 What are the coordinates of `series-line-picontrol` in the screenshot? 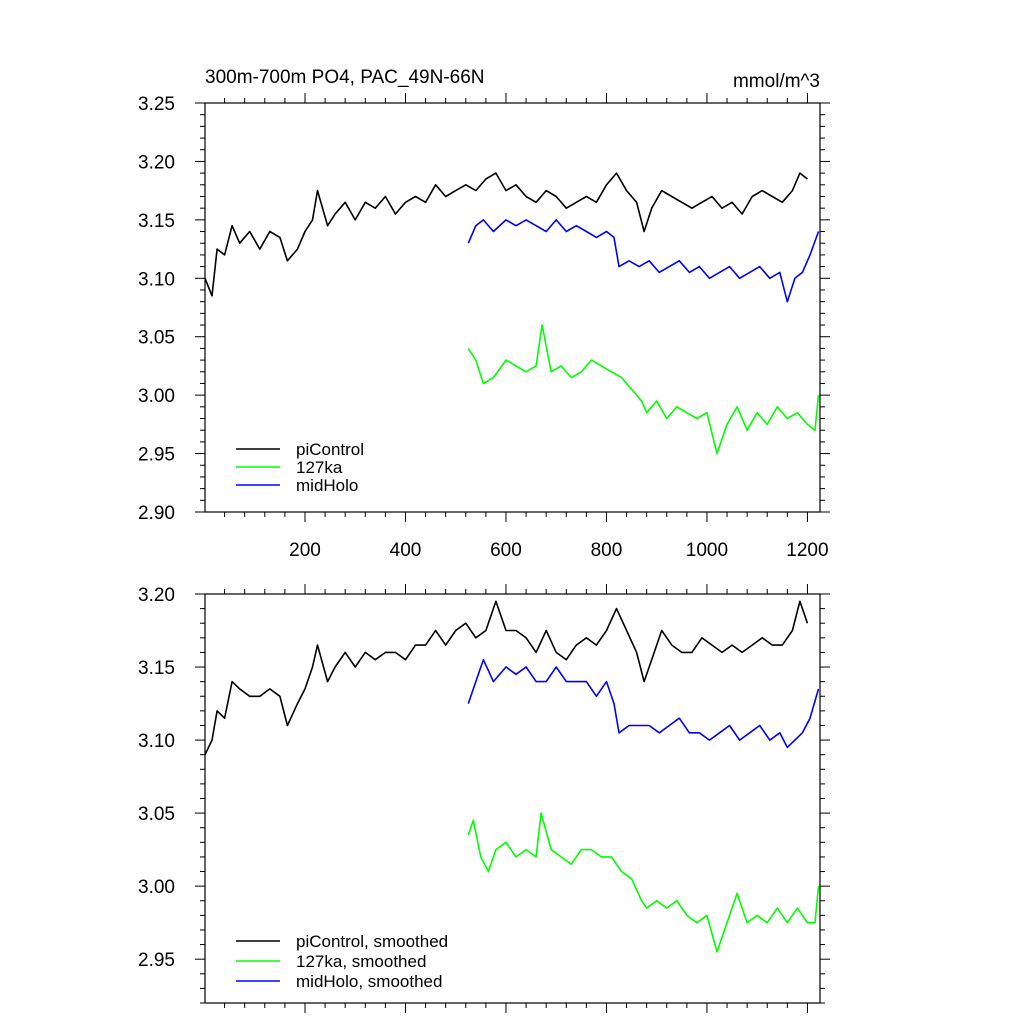 It's located at (506, 234).